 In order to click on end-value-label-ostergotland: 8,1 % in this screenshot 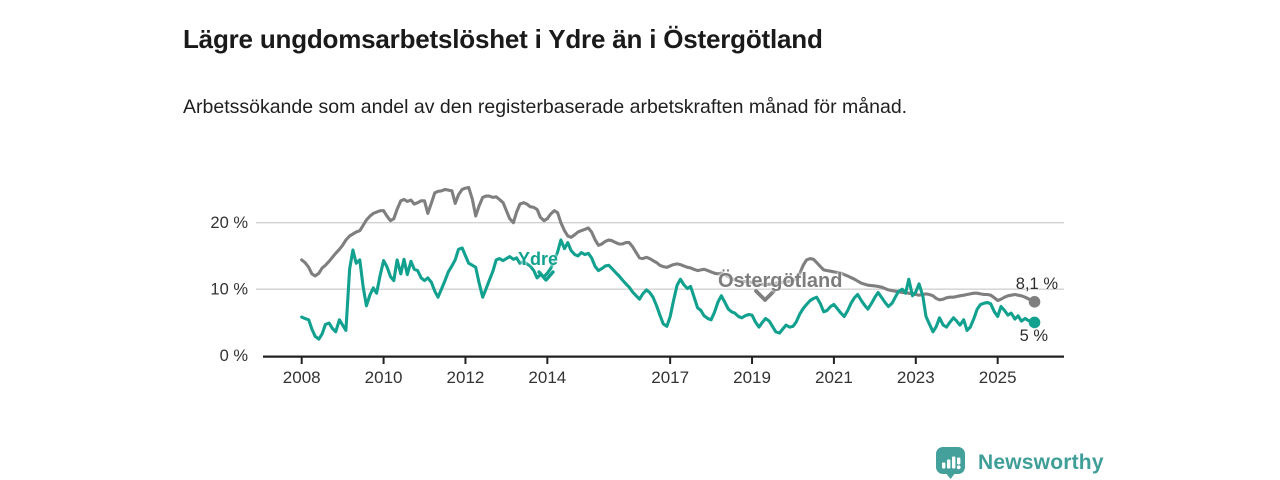, I will do `click(1036, 284)`.